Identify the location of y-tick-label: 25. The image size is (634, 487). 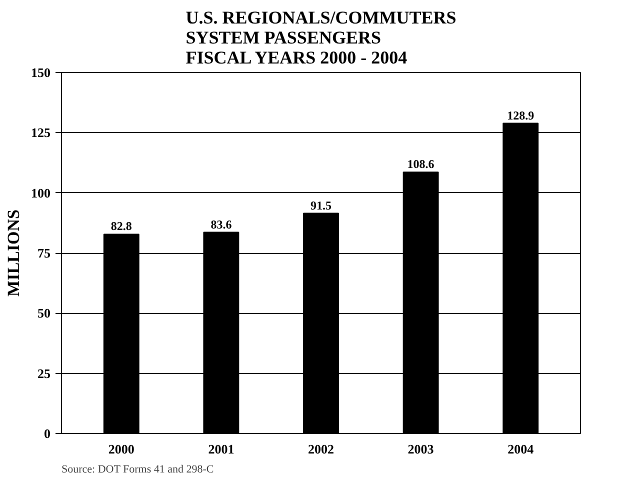
(44, 373).